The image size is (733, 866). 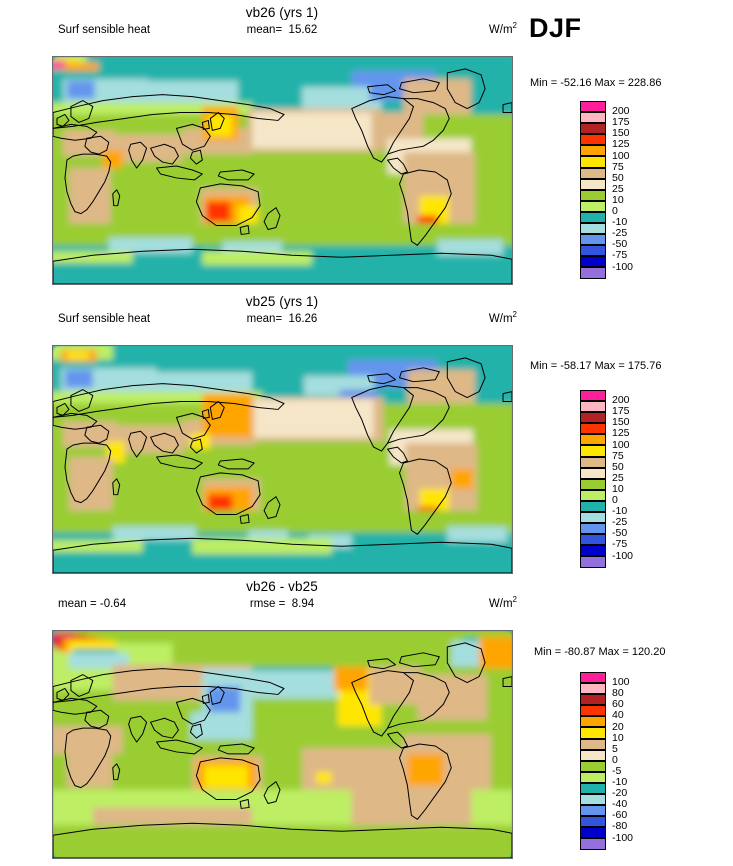 I want to click on stat-value: 8.94, so click(x=303, y=604).